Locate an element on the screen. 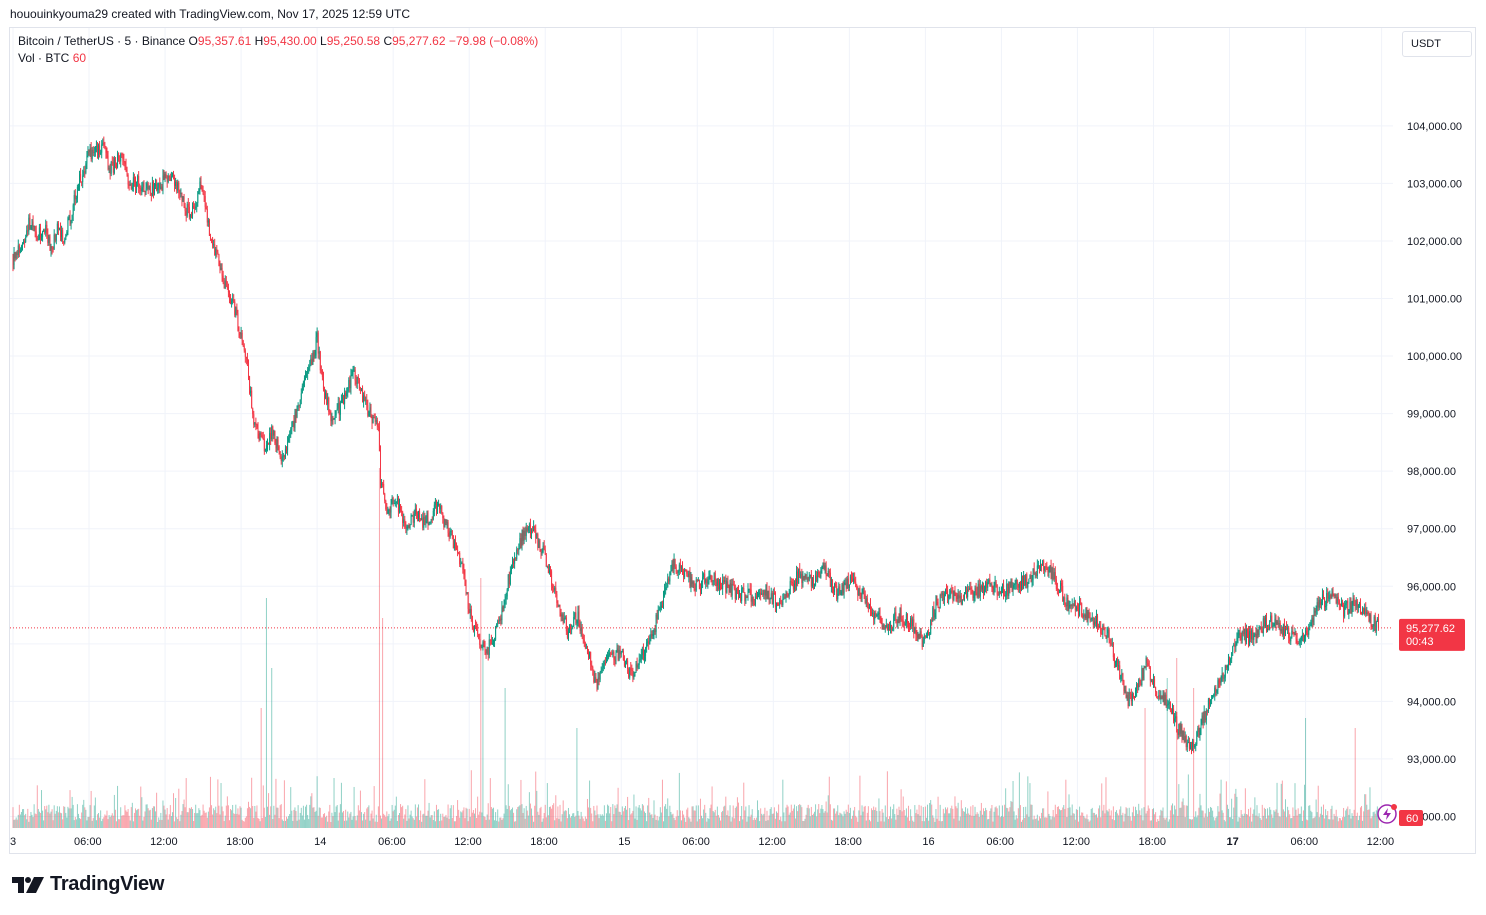 The width and height of the screenshot is (1486, 915). currency-button: USDT is located at coordinates (1437, 44).